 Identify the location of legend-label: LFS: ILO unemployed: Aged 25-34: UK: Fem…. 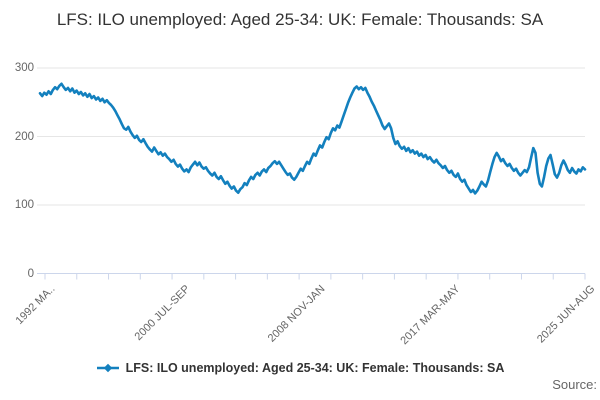
(315, 368).